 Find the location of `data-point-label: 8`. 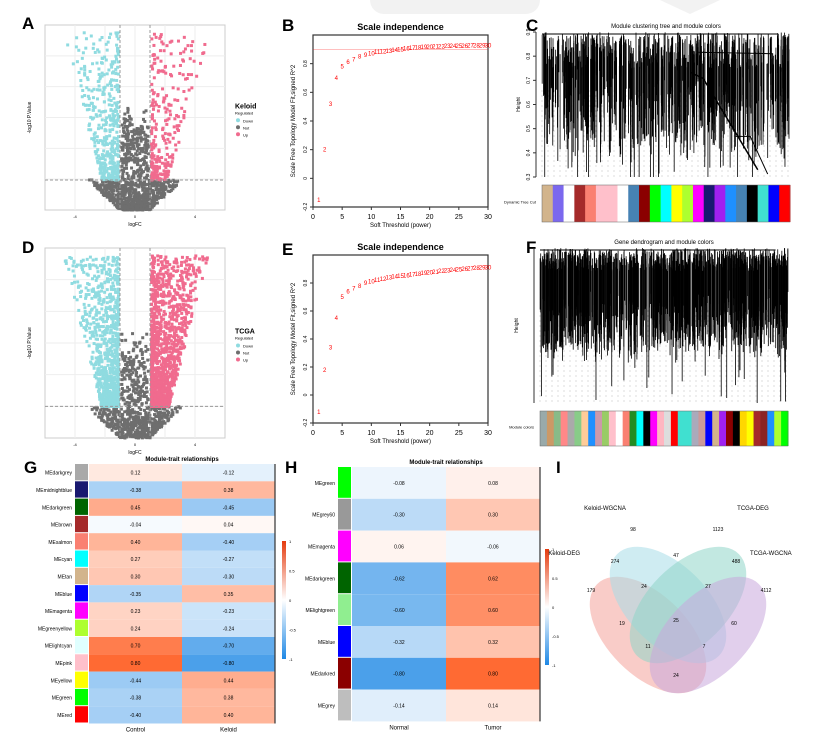

data-point-label: 8 is located at coordinates (360, 58).